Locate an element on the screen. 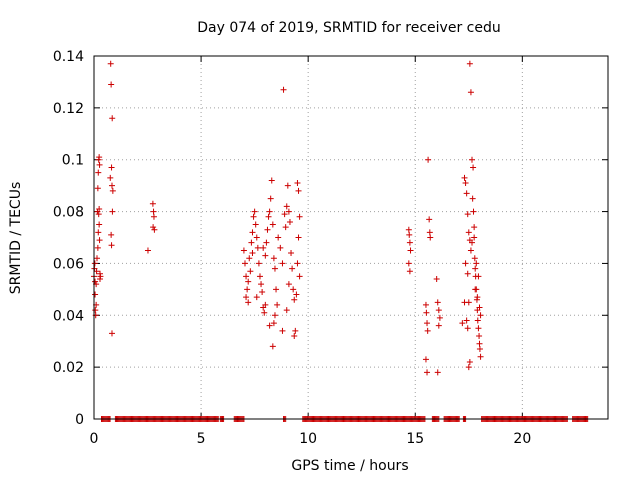 The height and width of the screenshot is (480, 640). y-tick-label: 0.04 is located at coordinates (68, 316).